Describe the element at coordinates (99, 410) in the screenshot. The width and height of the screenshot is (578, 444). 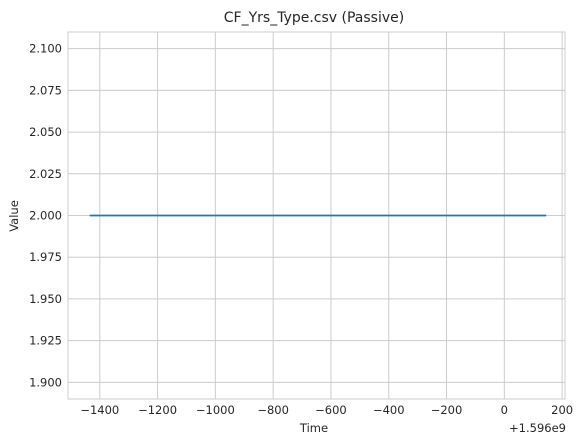
I see `x-tick-label: −1400` at that location.